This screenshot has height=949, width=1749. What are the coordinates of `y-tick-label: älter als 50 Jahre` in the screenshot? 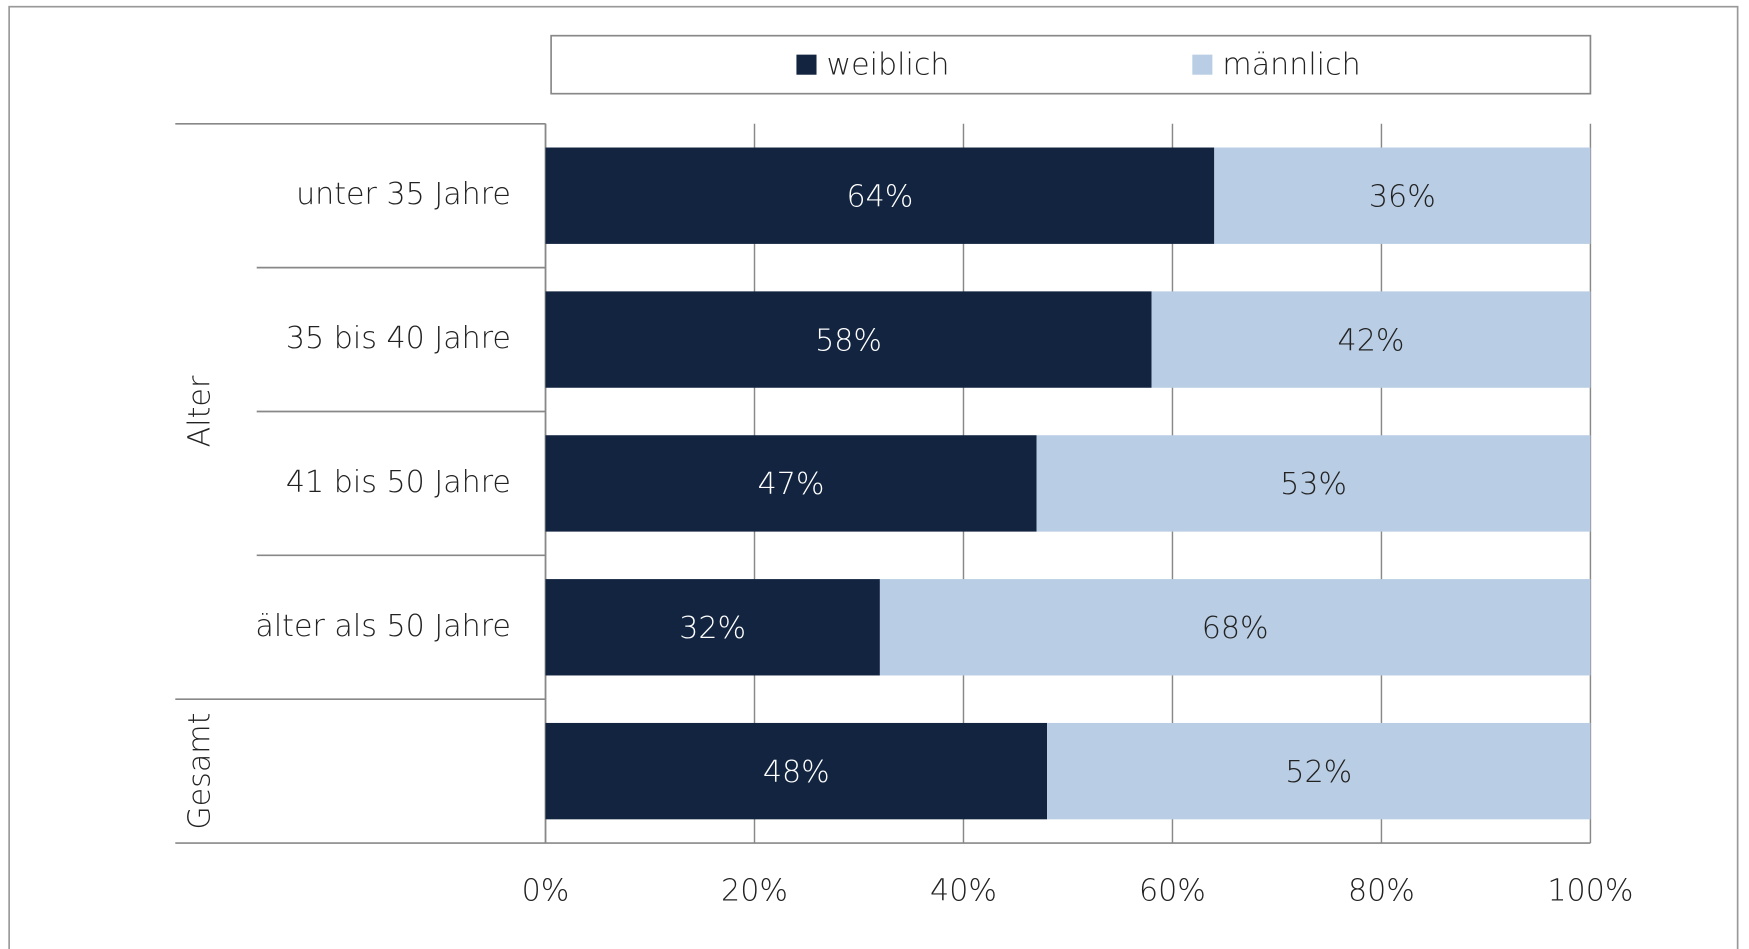 It's located at (383, 626).